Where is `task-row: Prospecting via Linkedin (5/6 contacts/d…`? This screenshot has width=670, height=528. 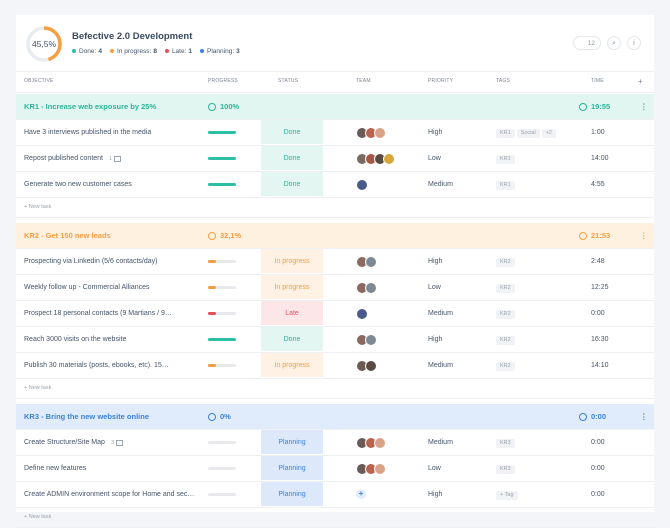 task-row: Prospecting via Linkedin (5/6 contacts/d… is located at coordinates (335, 262).